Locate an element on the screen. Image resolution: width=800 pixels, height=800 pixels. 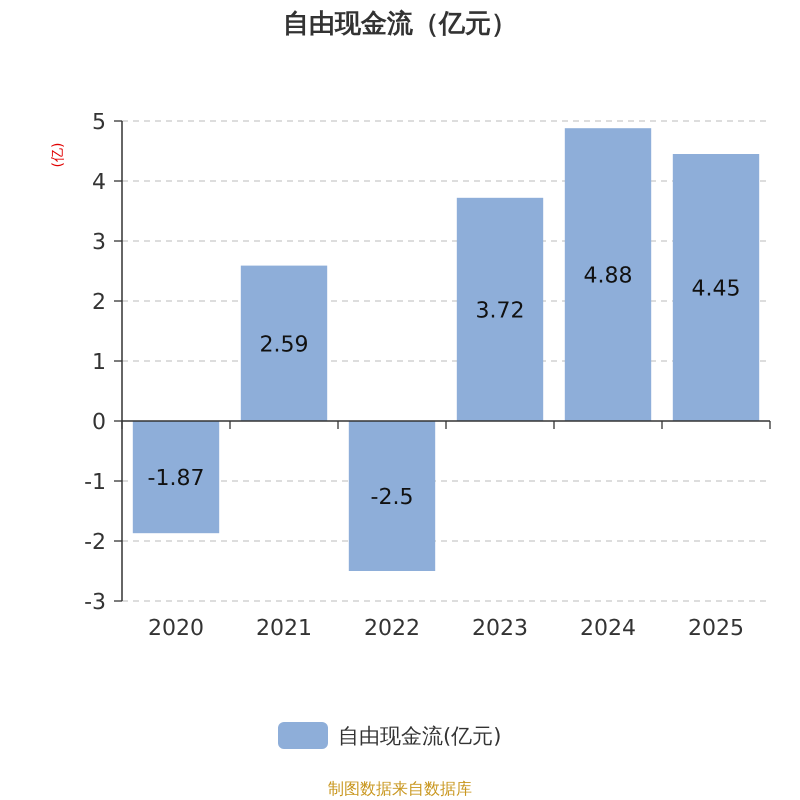
legend-label: 自由现金流(亿元) is located at coordinates (420, 736).